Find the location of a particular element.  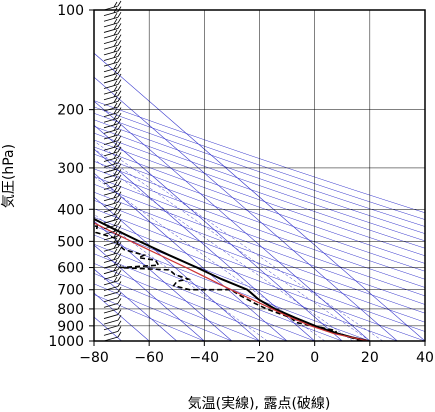

y-tick-label: 200 is located at coordinates (70, 111).